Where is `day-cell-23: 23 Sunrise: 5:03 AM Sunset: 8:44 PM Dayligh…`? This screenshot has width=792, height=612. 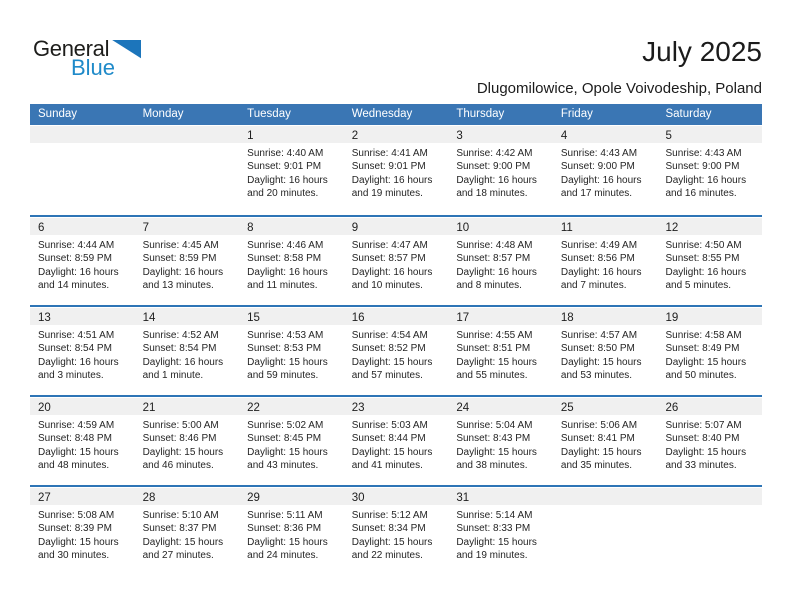 day-cell-23: 23 Sunrise: 5:03 AM Sunset: 8:44 PM Dayligh… is located at coordinates (396, 441).